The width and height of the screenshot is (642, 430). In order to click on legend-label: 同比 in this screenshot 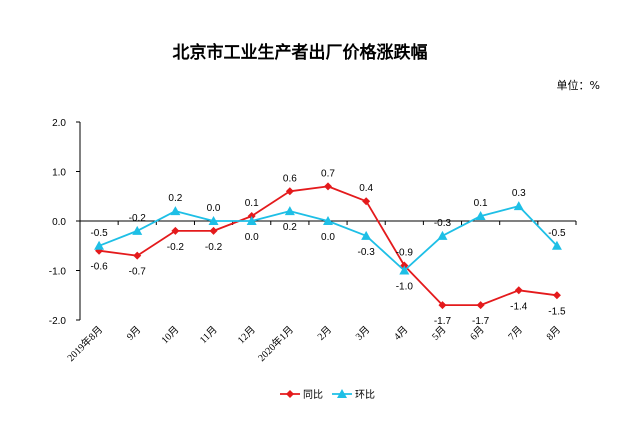, I will do `click(313, 395)`.